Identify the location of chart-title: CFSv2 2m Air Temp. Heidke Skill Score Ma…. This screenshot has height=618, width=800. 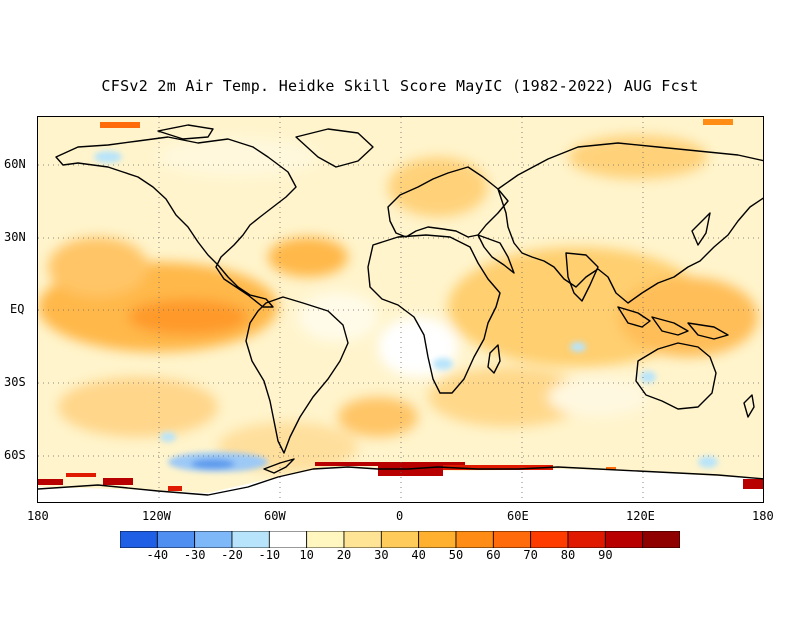
(400, 86).